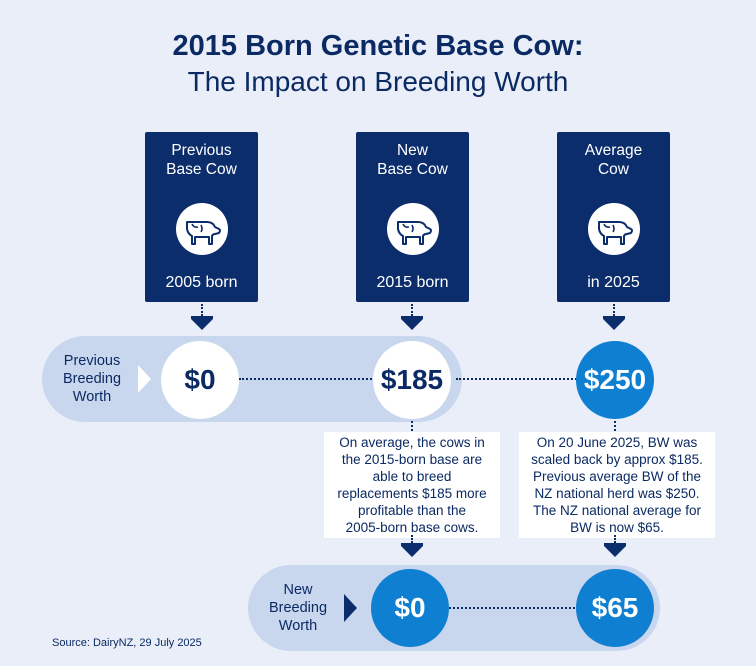 This screenshot has width=756, height=666. I want to click on source-note: Source: DairyNZ, 29 July 2025, so click(127, 643).